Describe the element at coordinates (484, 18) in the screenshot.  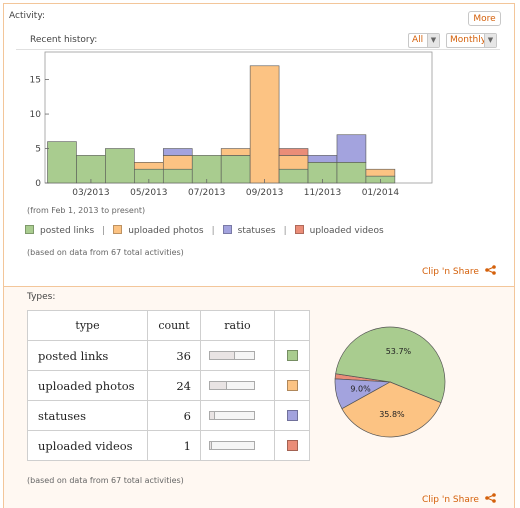
I see `more-button: More` at that location.